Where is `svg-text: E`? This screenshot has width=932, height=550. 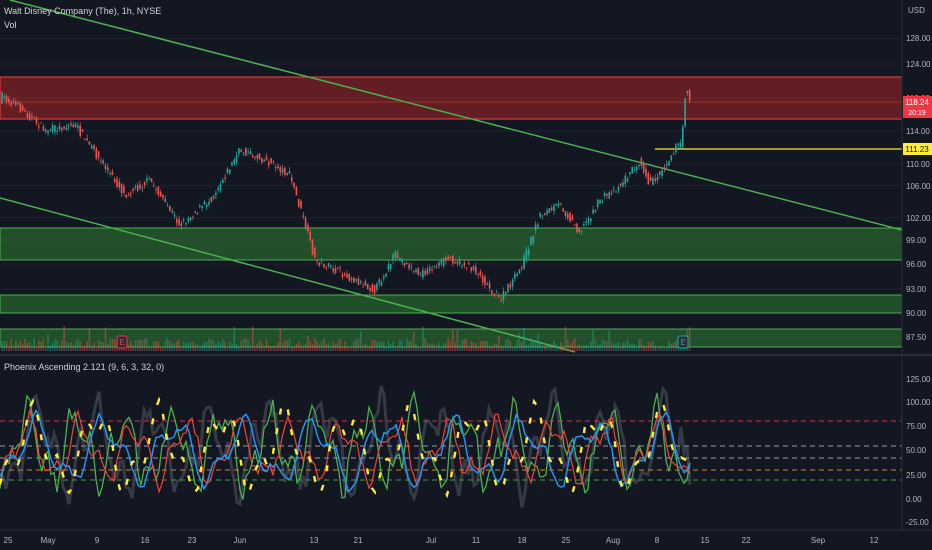 svg-text: E is located at coordinates (682, 342).